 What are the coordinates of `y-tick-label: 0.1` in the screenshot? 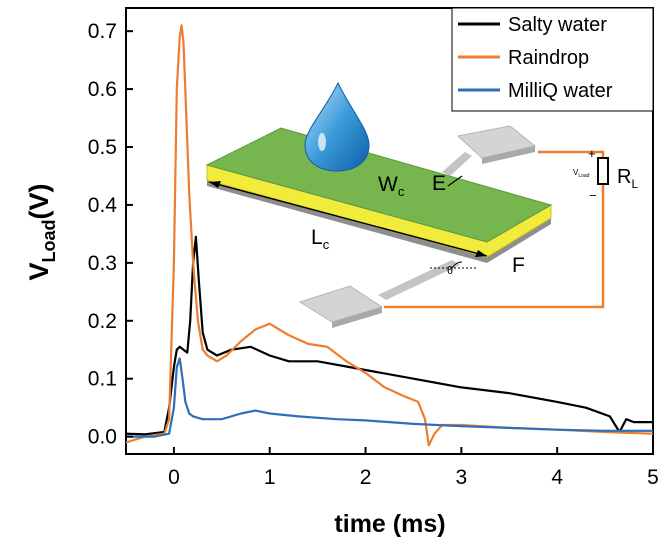 It's located at (102, 379).